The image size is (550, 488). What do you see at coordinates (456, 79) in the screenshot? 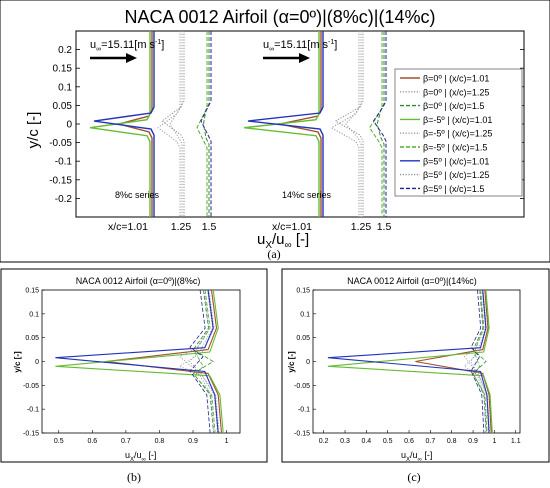
I see `legend-label: β=0º | (x/c)=1.01` at bounding box center [456, 79].